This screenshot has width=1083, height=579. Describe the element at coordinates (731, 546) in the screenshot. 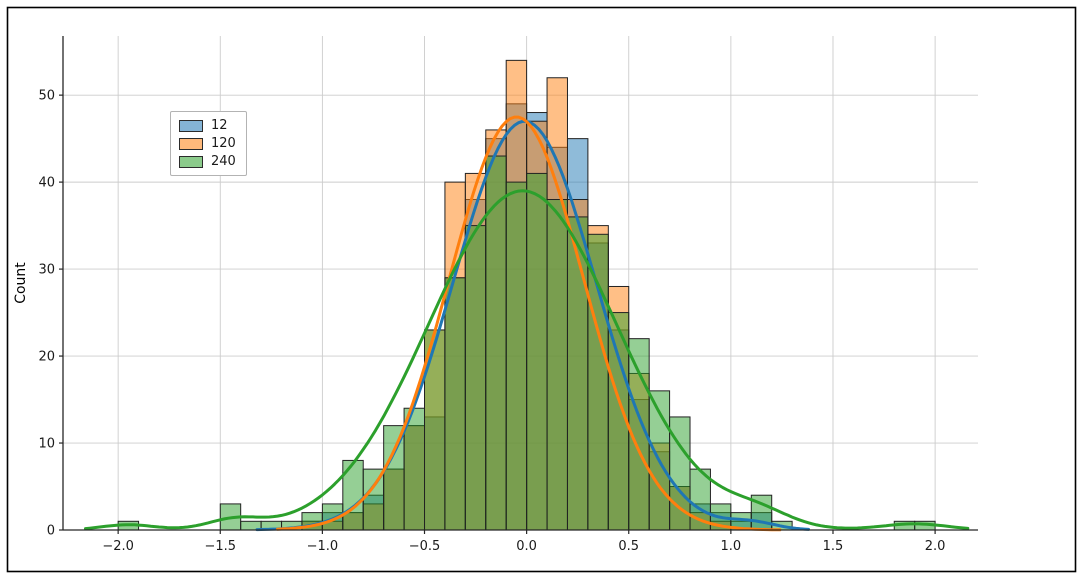

I see `x-tick-label: 1.0` at that location.